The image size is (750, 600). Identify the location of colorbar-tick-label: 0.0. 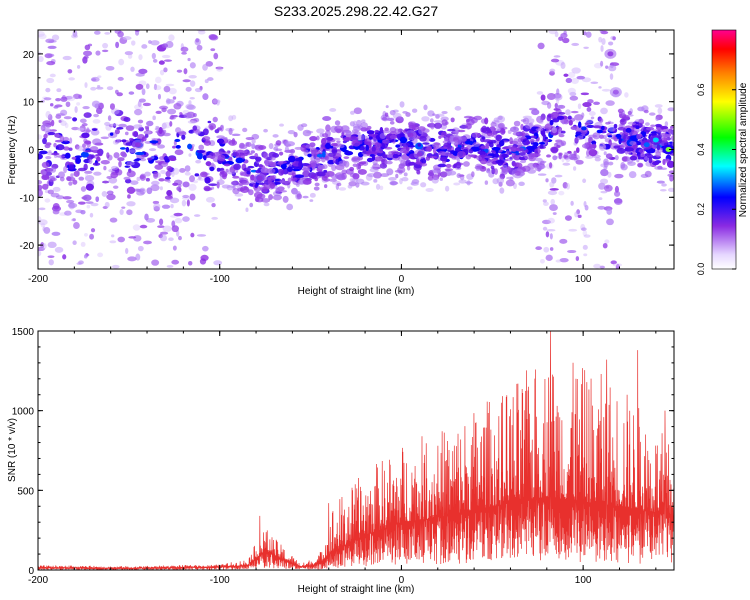
(701, 269).